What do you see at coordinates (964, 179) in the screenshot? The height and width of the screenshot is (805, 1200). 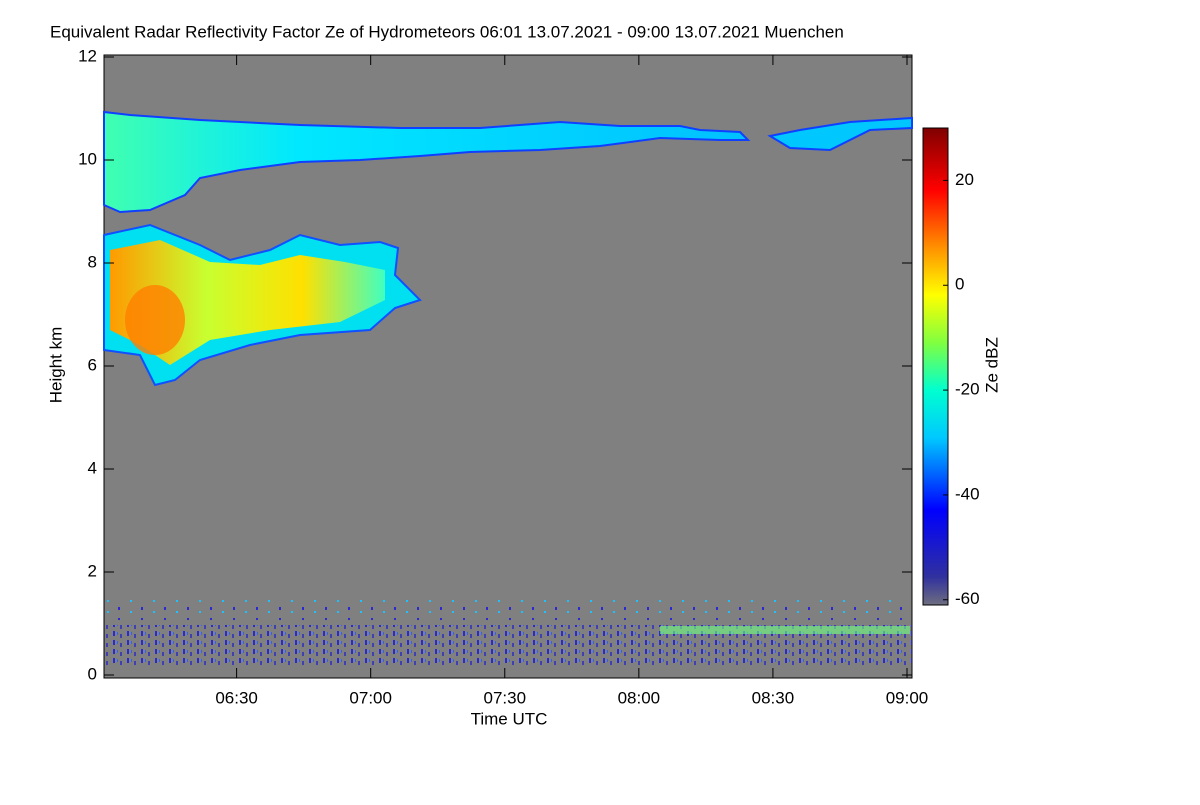 I see `colorbar-tick-label: 20` at bounding box center [964, 179].